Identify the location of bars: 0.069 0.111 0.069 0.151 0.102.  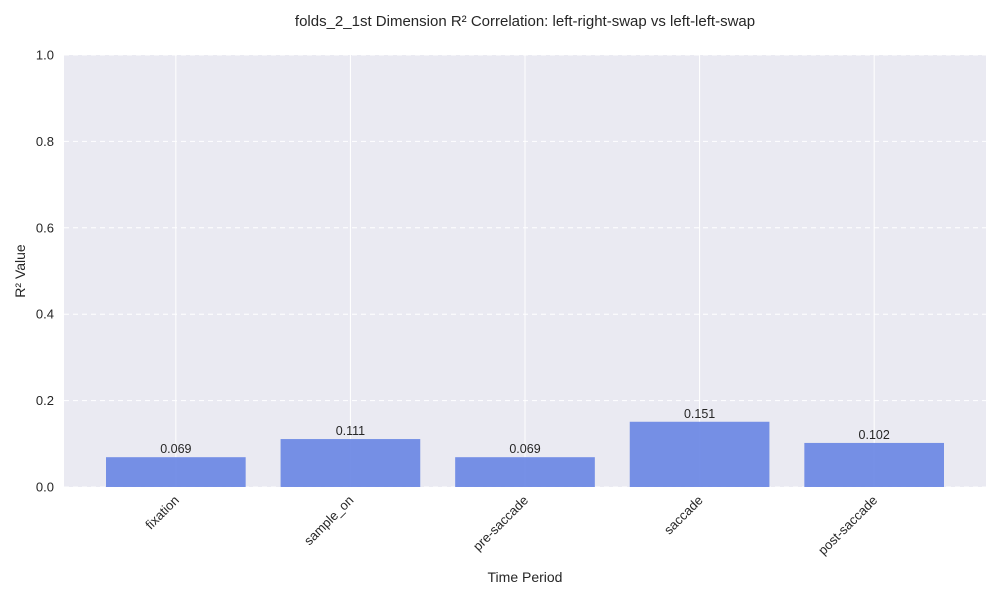
(525, 447).